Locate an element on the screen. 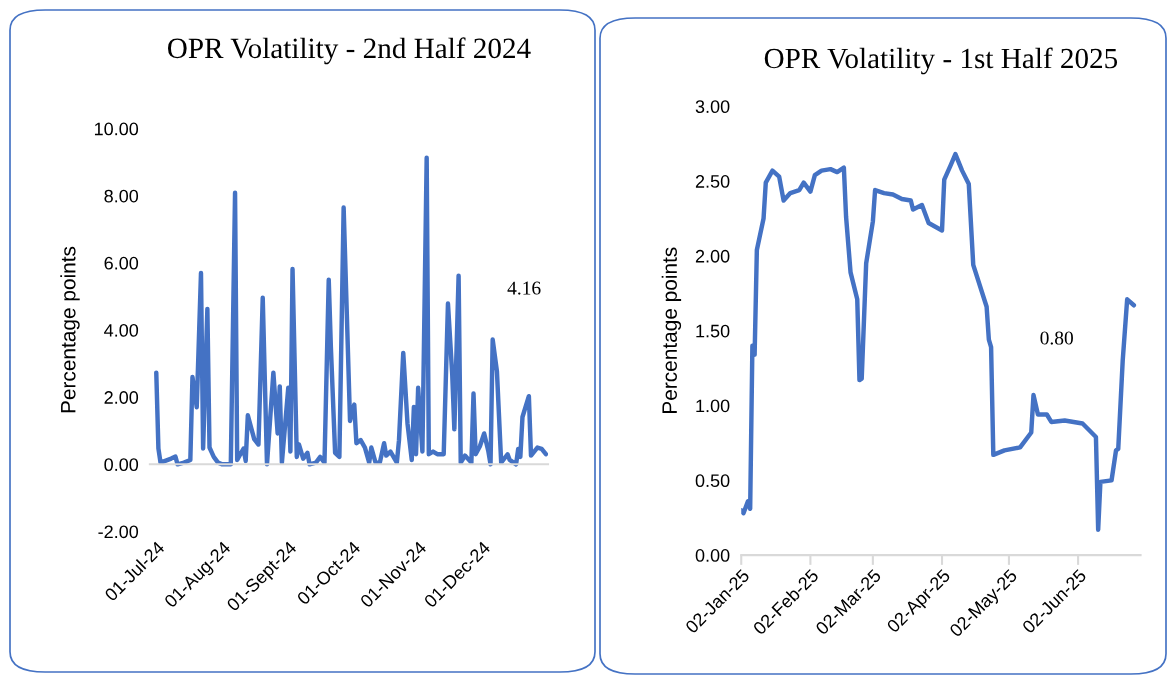  y-tick-label: 6.00 is located at coordinates (121, 263).